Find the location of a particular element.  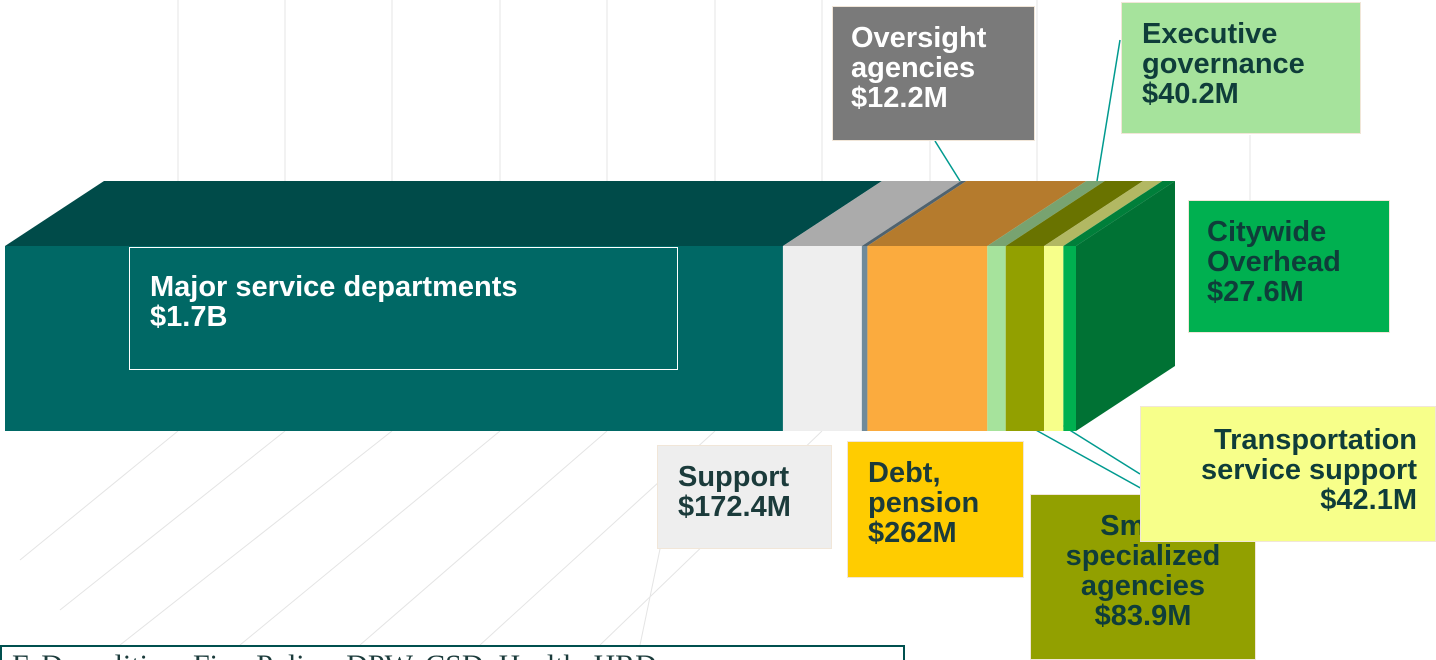

segment-label: Transportation service support $42.1M is located at coordinates (1288, 474).